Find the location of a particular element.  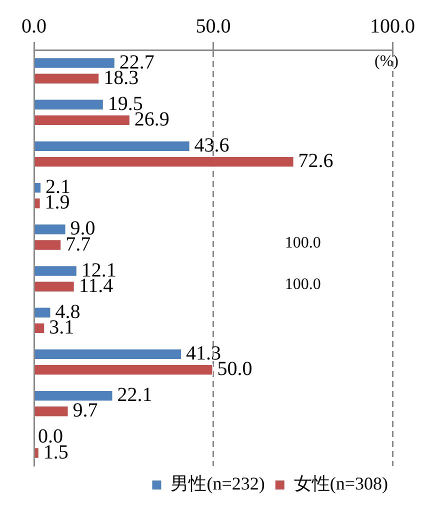

legend-label: 女性(n=308) is located at coordinates (341, 484).